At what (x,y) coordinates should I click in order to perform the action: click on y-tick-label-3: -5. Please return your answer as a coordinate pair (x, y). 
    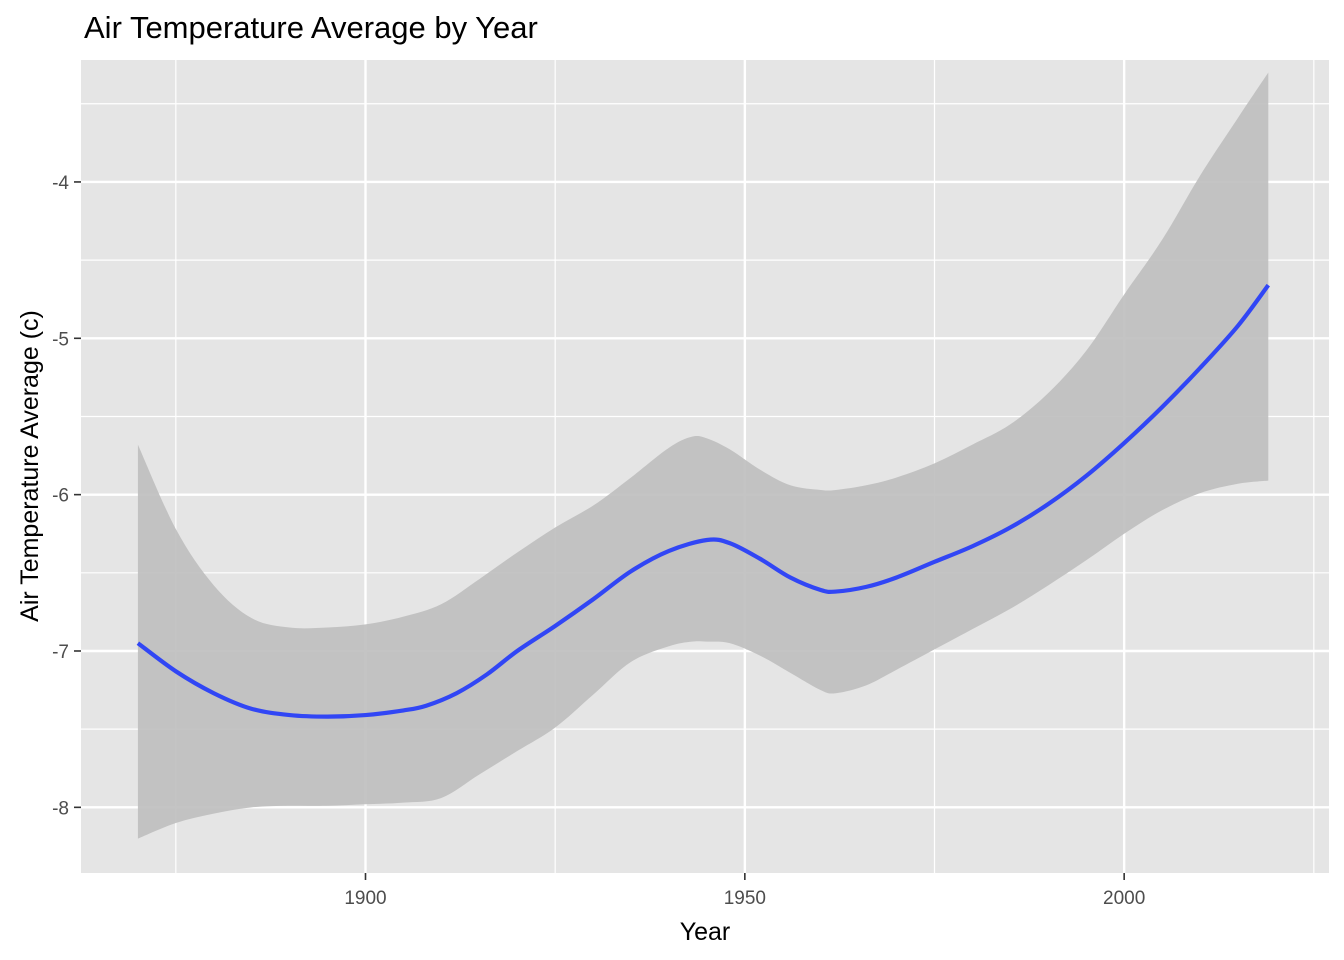
    Looking at the image, I should click on (60, 339).